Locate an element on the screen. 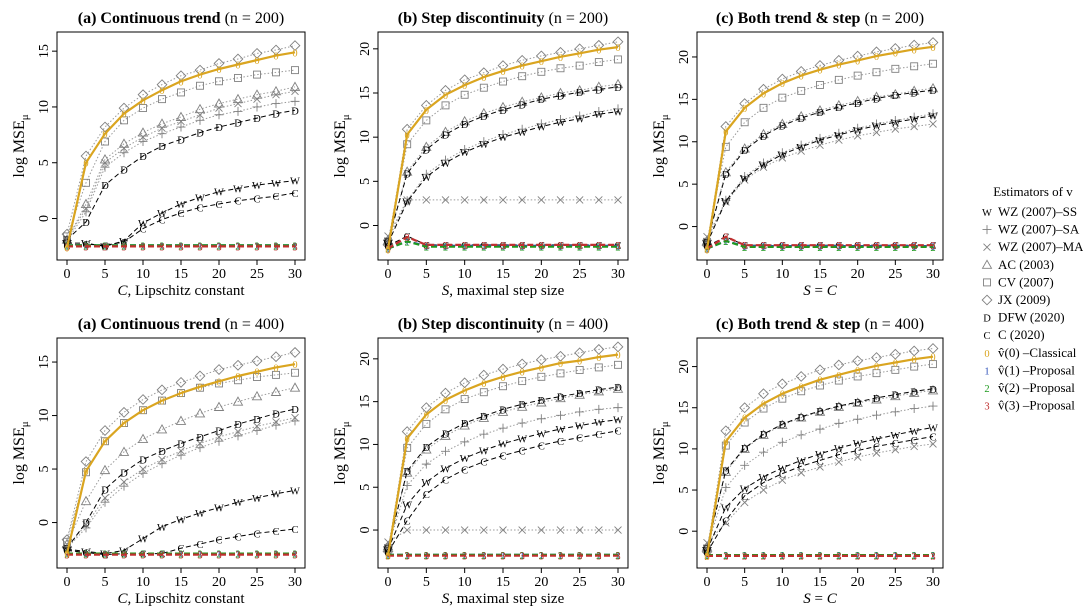  y-tick-label: 20 is located at coordinates (684, 367).